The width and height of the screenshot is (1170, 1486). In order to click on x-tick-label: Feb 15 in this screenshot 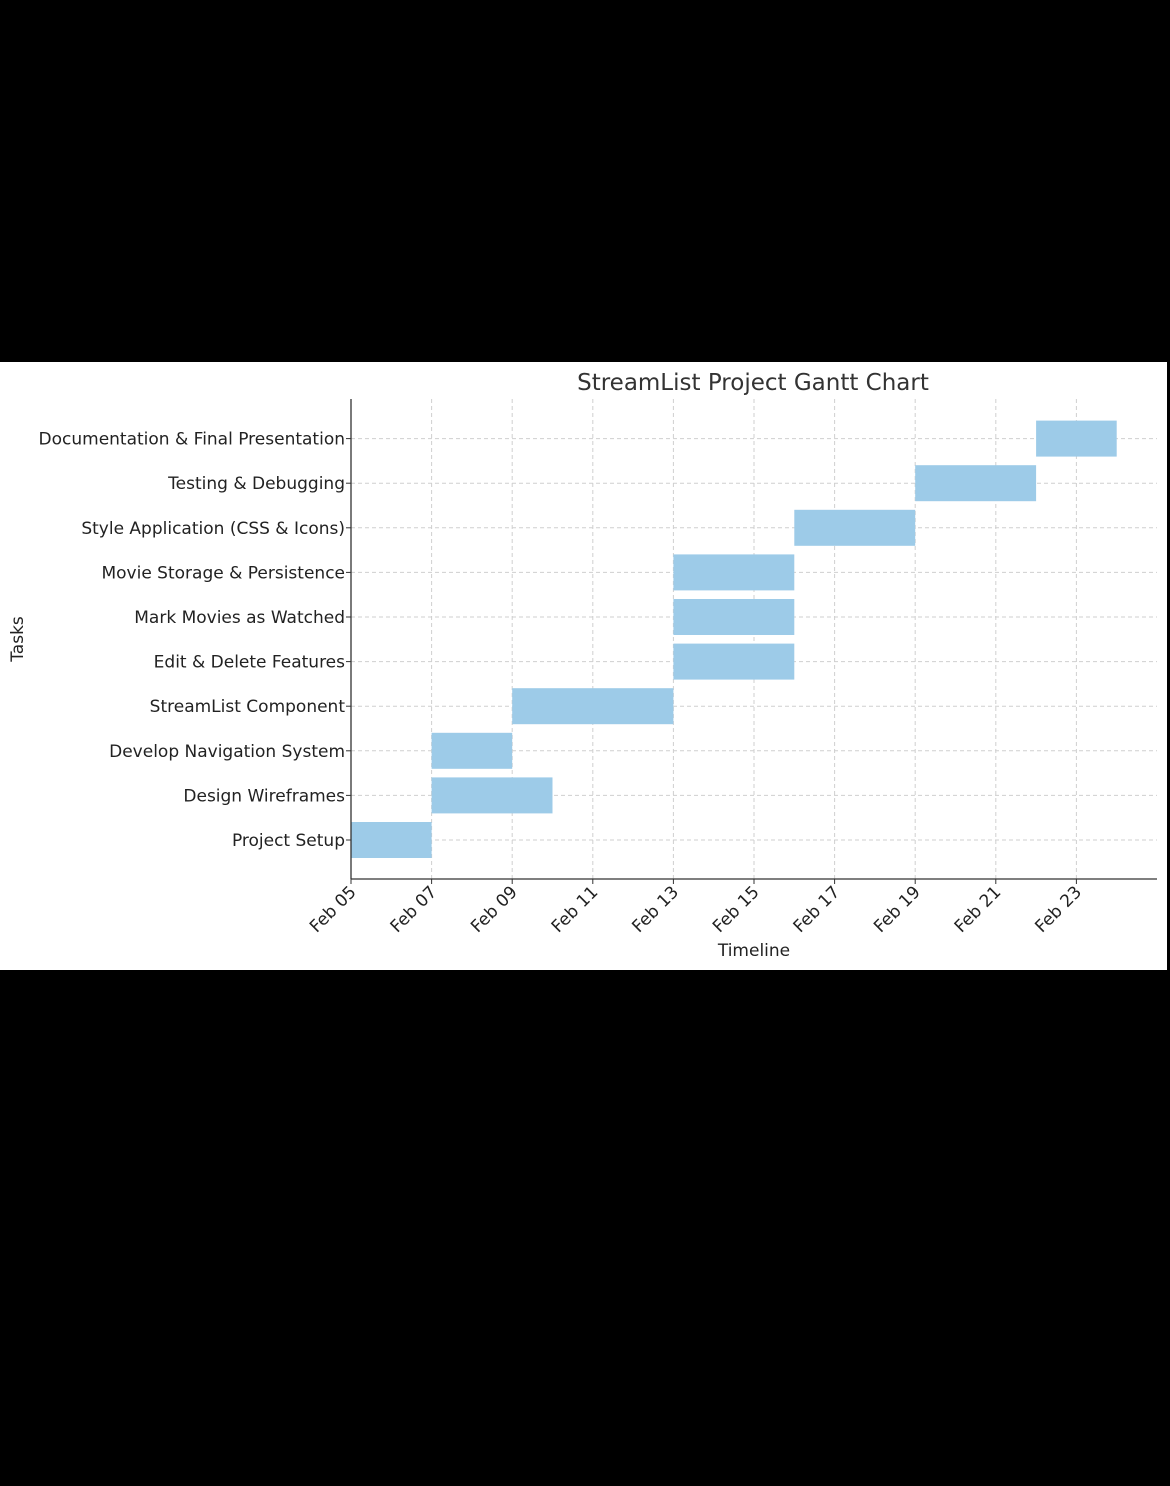, I will do `click(736, 909)`.